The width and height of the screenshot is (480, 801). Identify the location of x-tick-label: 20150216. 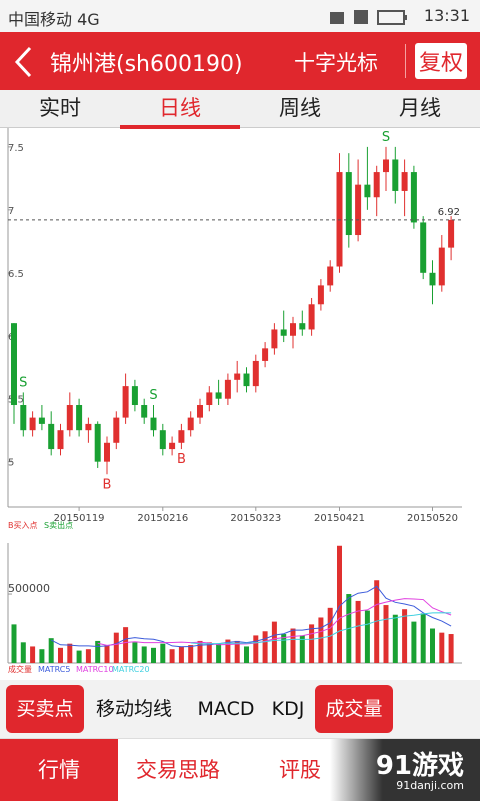
(162, 518).